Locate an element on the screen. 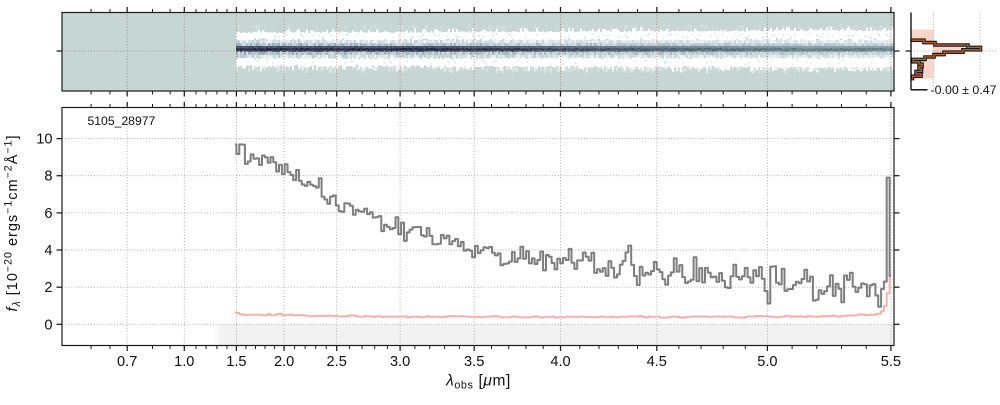  svg-text: 1.0 is located at coordinates (184, 362).